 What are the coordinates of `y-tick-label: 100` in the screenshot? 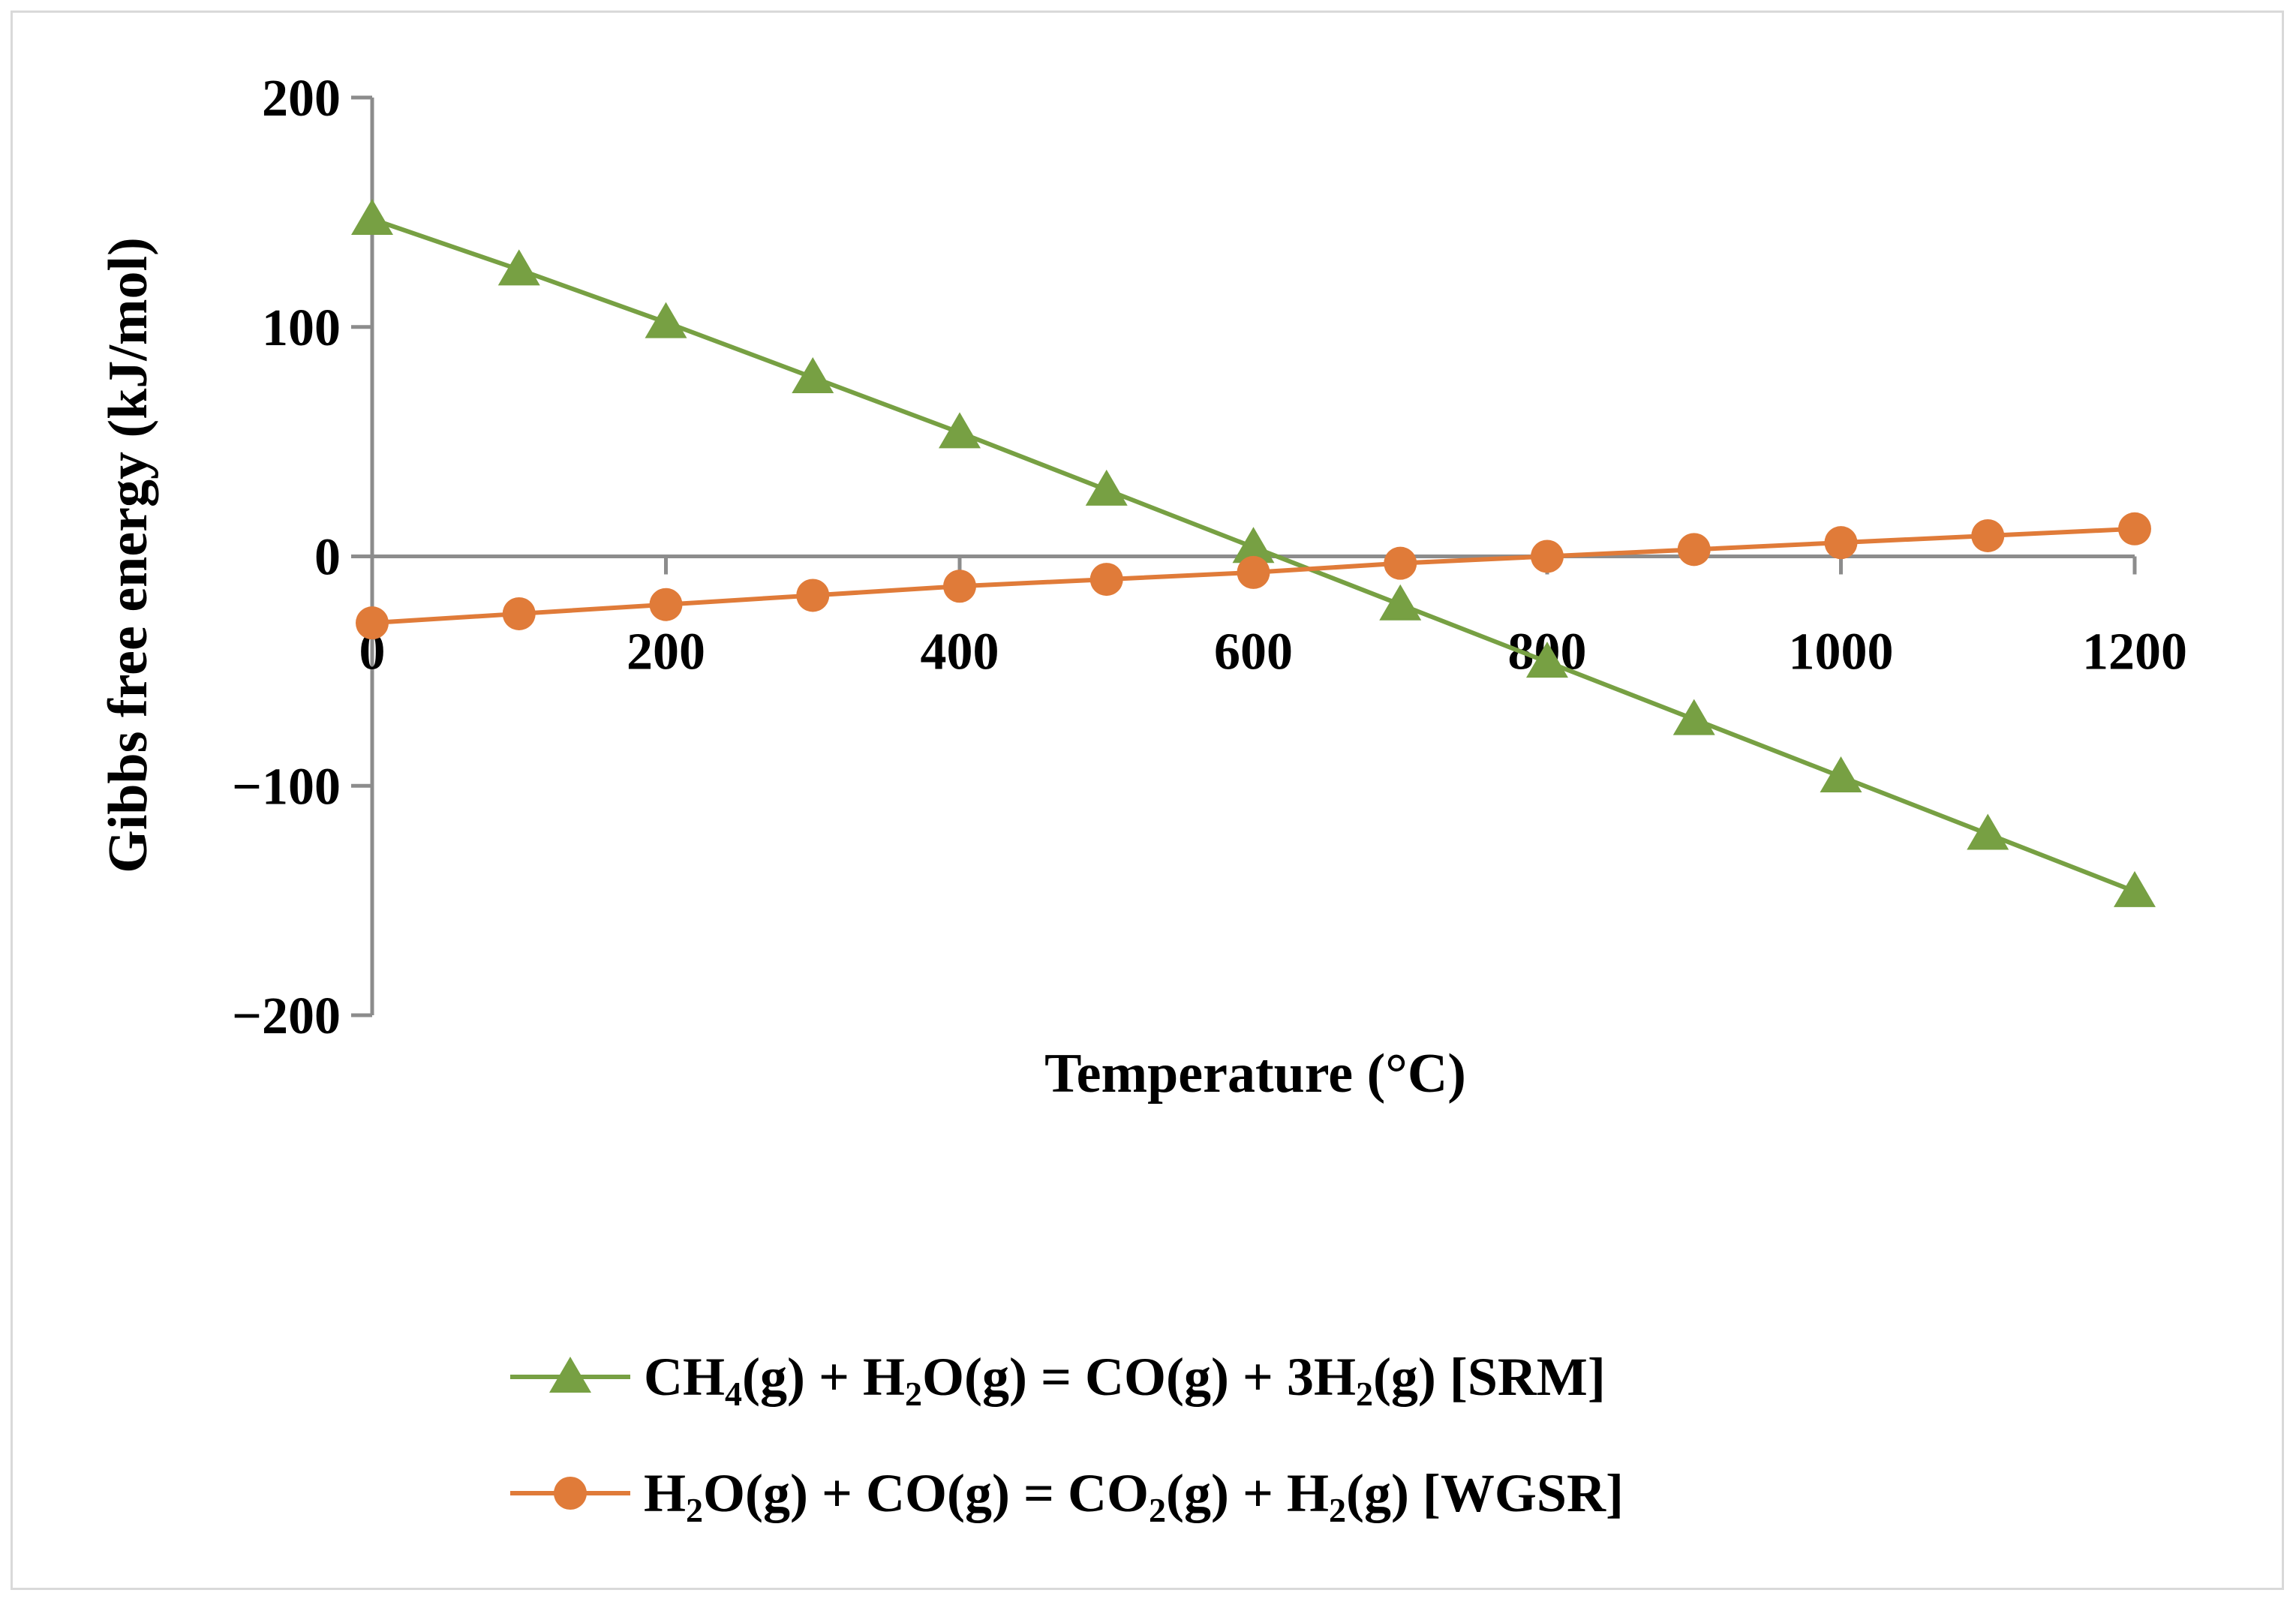 It's located at (301, 328).